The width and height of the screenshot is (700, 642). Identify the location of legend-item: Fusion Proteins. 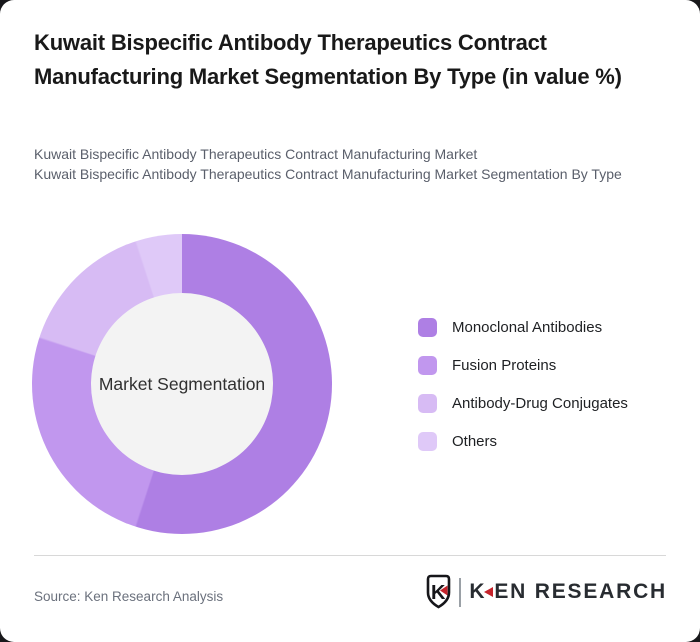
(523, 365).